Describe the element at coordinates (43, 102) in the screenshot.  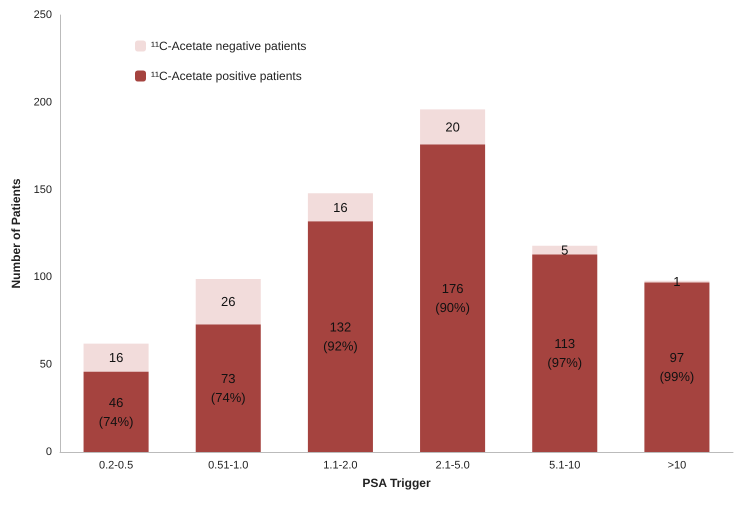
I see `y-tick-label: 200` at that location.